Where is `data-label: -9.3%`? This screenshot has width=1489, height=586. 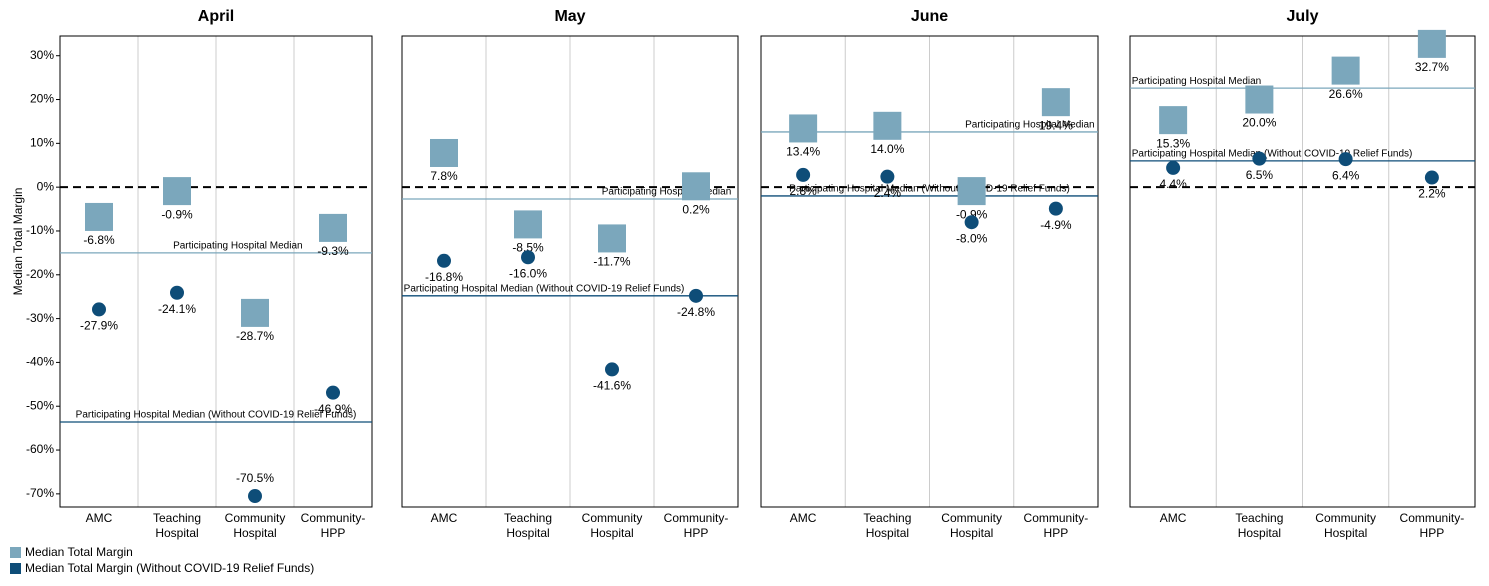
data-label: -9.3% is located at coordinates (333, 251).